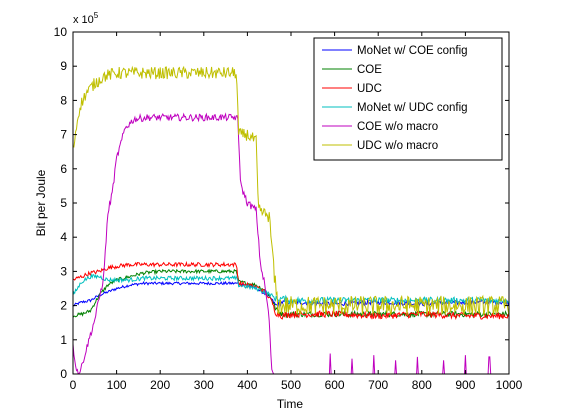 The width and height of the screenshot is (561, 420). Describe the element at coordinates (465, 385) in the screenshot. I see `x-tick-label: 900` at that location.